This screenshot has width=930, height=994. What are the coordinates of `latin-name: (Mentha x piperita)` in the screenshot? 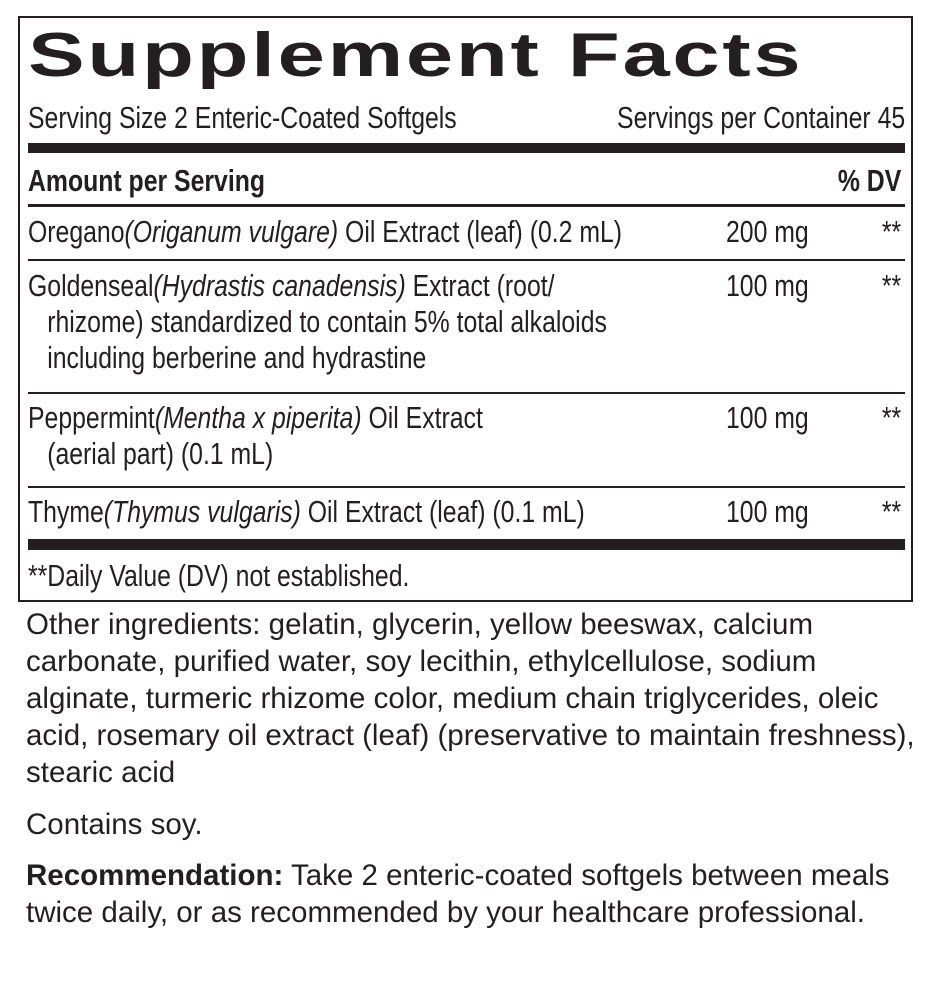 It's located at (258, 417).